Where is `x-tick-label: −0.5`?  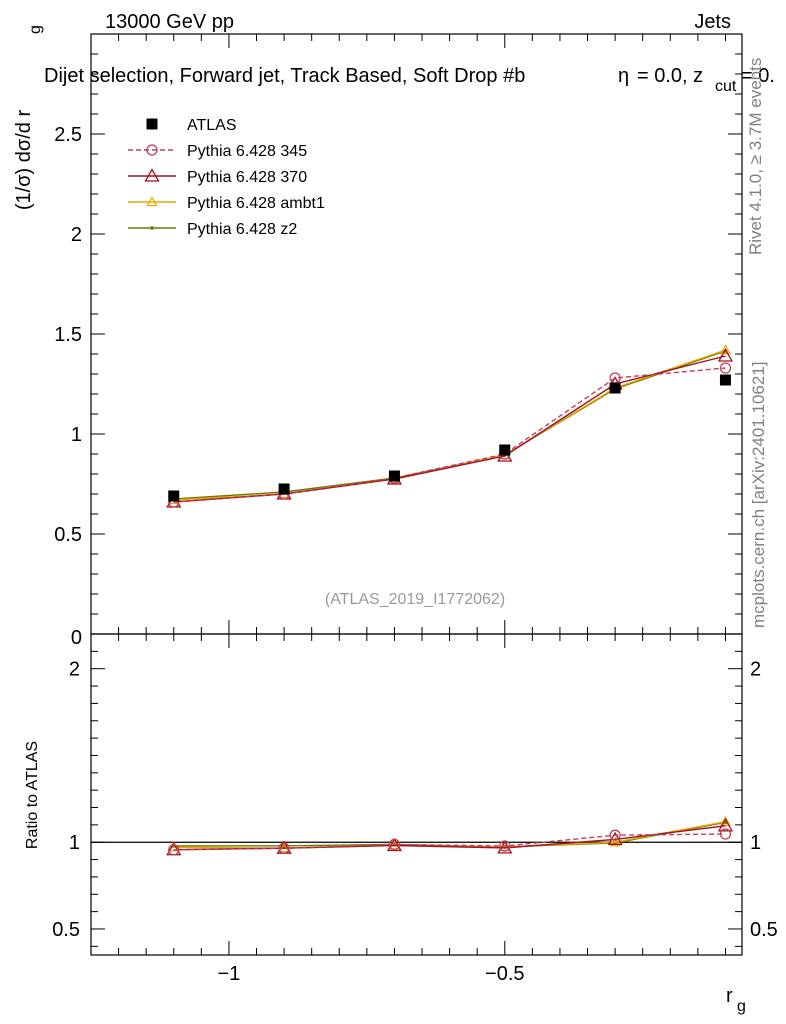
x-tick-label: −0.5 is located at coordinates (504, 974).